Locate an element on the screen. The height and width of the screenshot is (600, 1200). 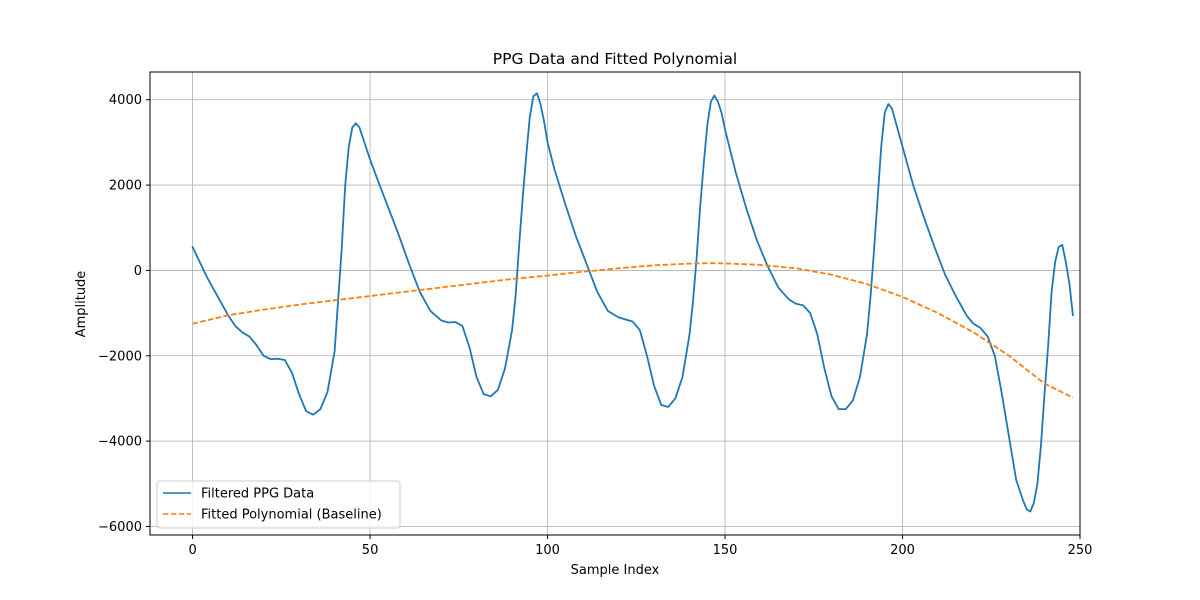
legend-label-fitted-polynomial: Fitted Polynomial (Baseline) is located at coordinates (291, 515).